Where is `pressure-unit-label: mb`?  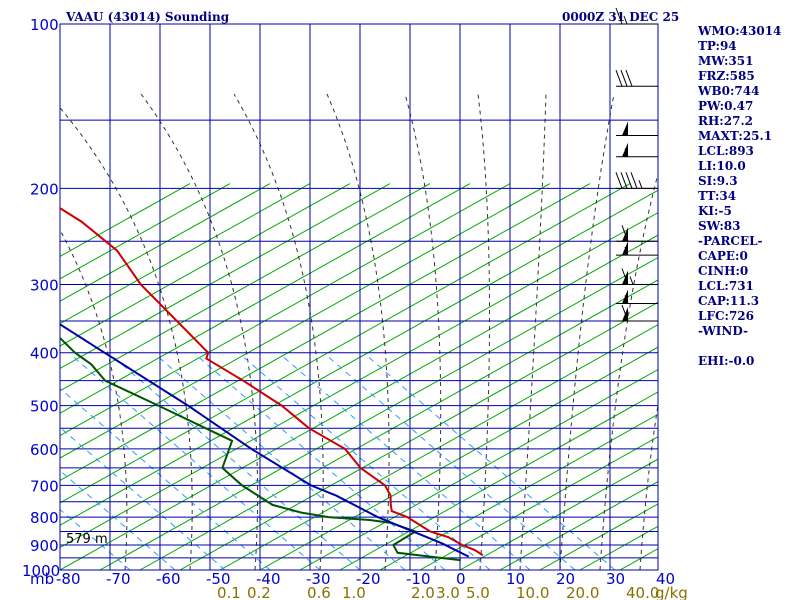
pressure-unit-label: mb is located at coordinates (42, 579).